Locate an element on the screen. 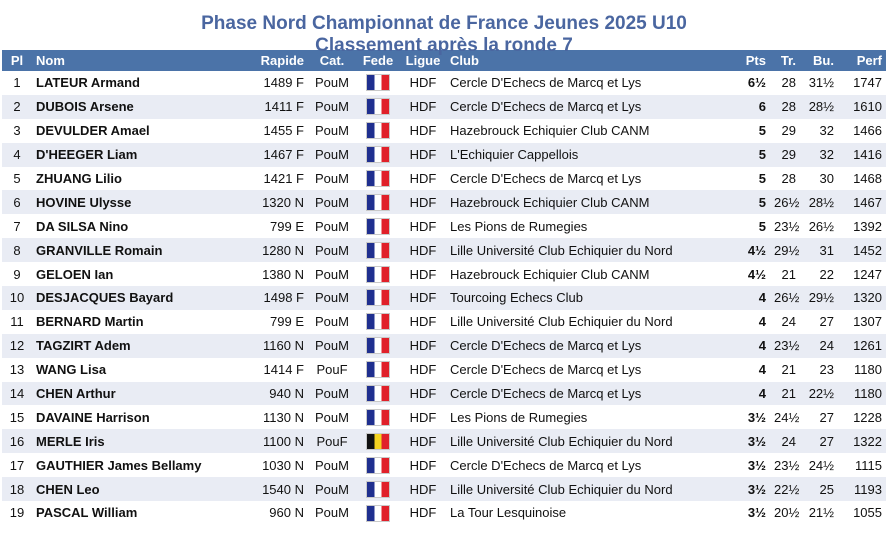  player-name-link: CHEN Arthur is located at coordinates (76, 394).